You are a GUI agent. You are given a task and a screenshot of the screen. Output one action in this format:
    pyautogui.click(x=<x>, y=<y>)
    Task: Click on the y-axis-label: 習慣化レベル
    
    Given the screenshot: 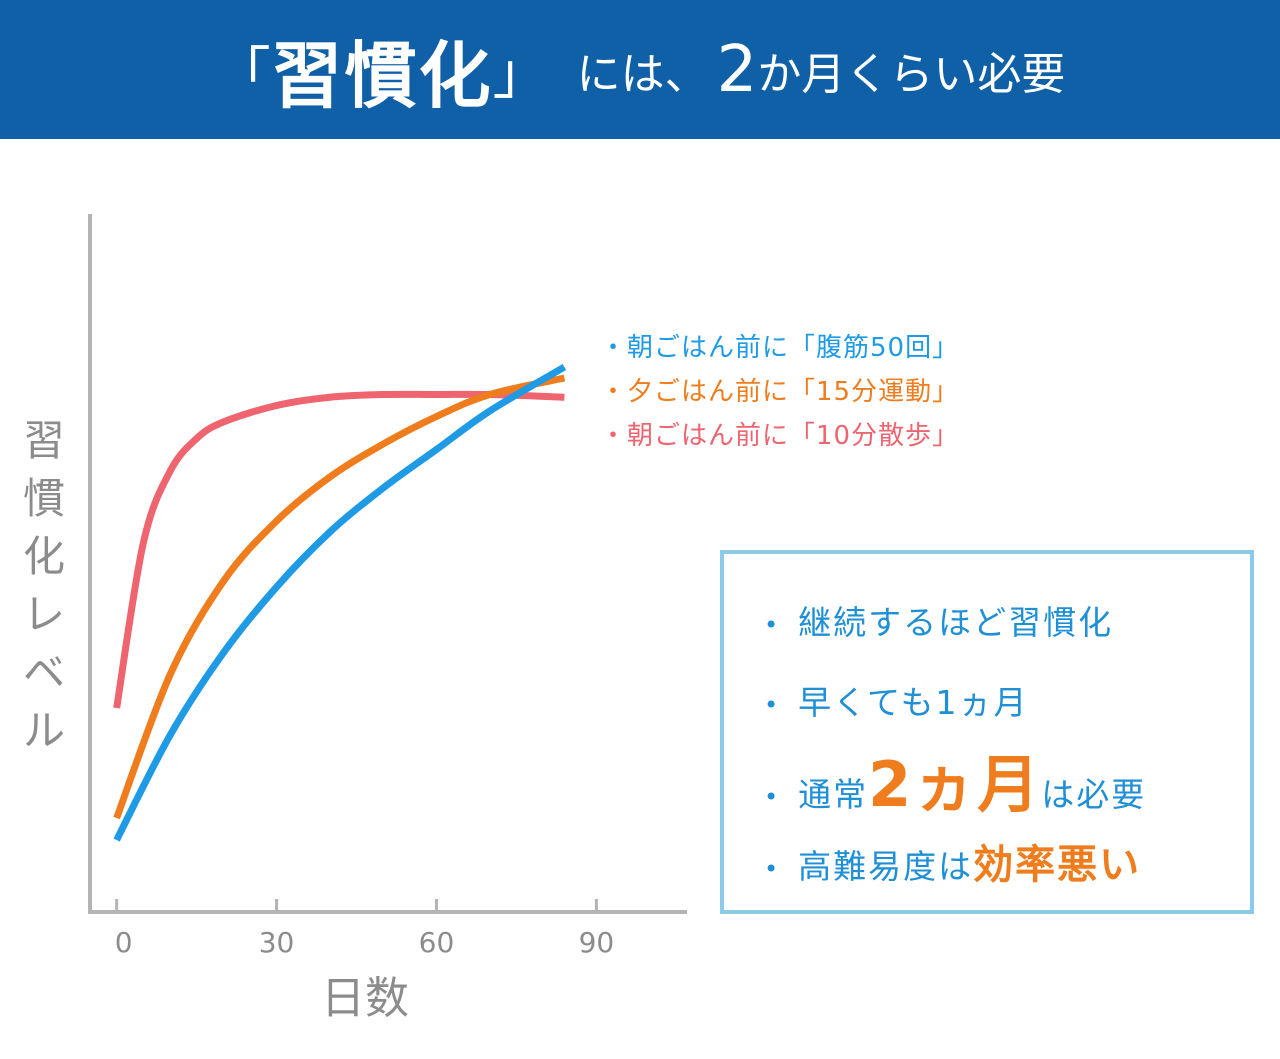 What is the action you would take?
    pyautogui.click(x=43, y=585)
    